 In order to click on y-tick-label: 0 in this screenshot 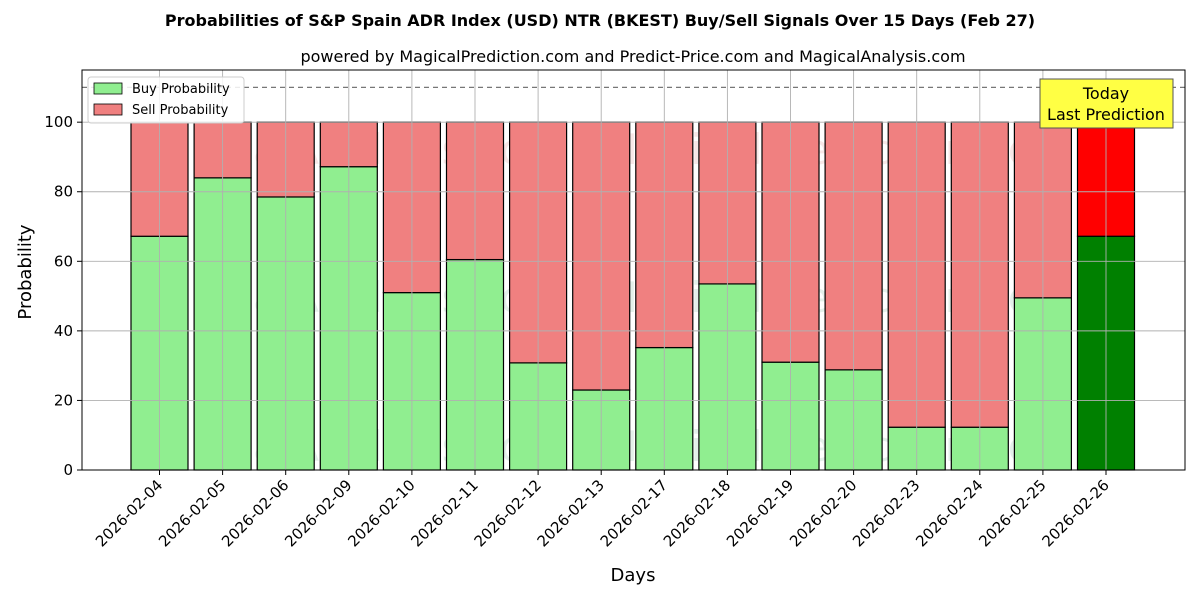, I will do `click(68, 470)`.